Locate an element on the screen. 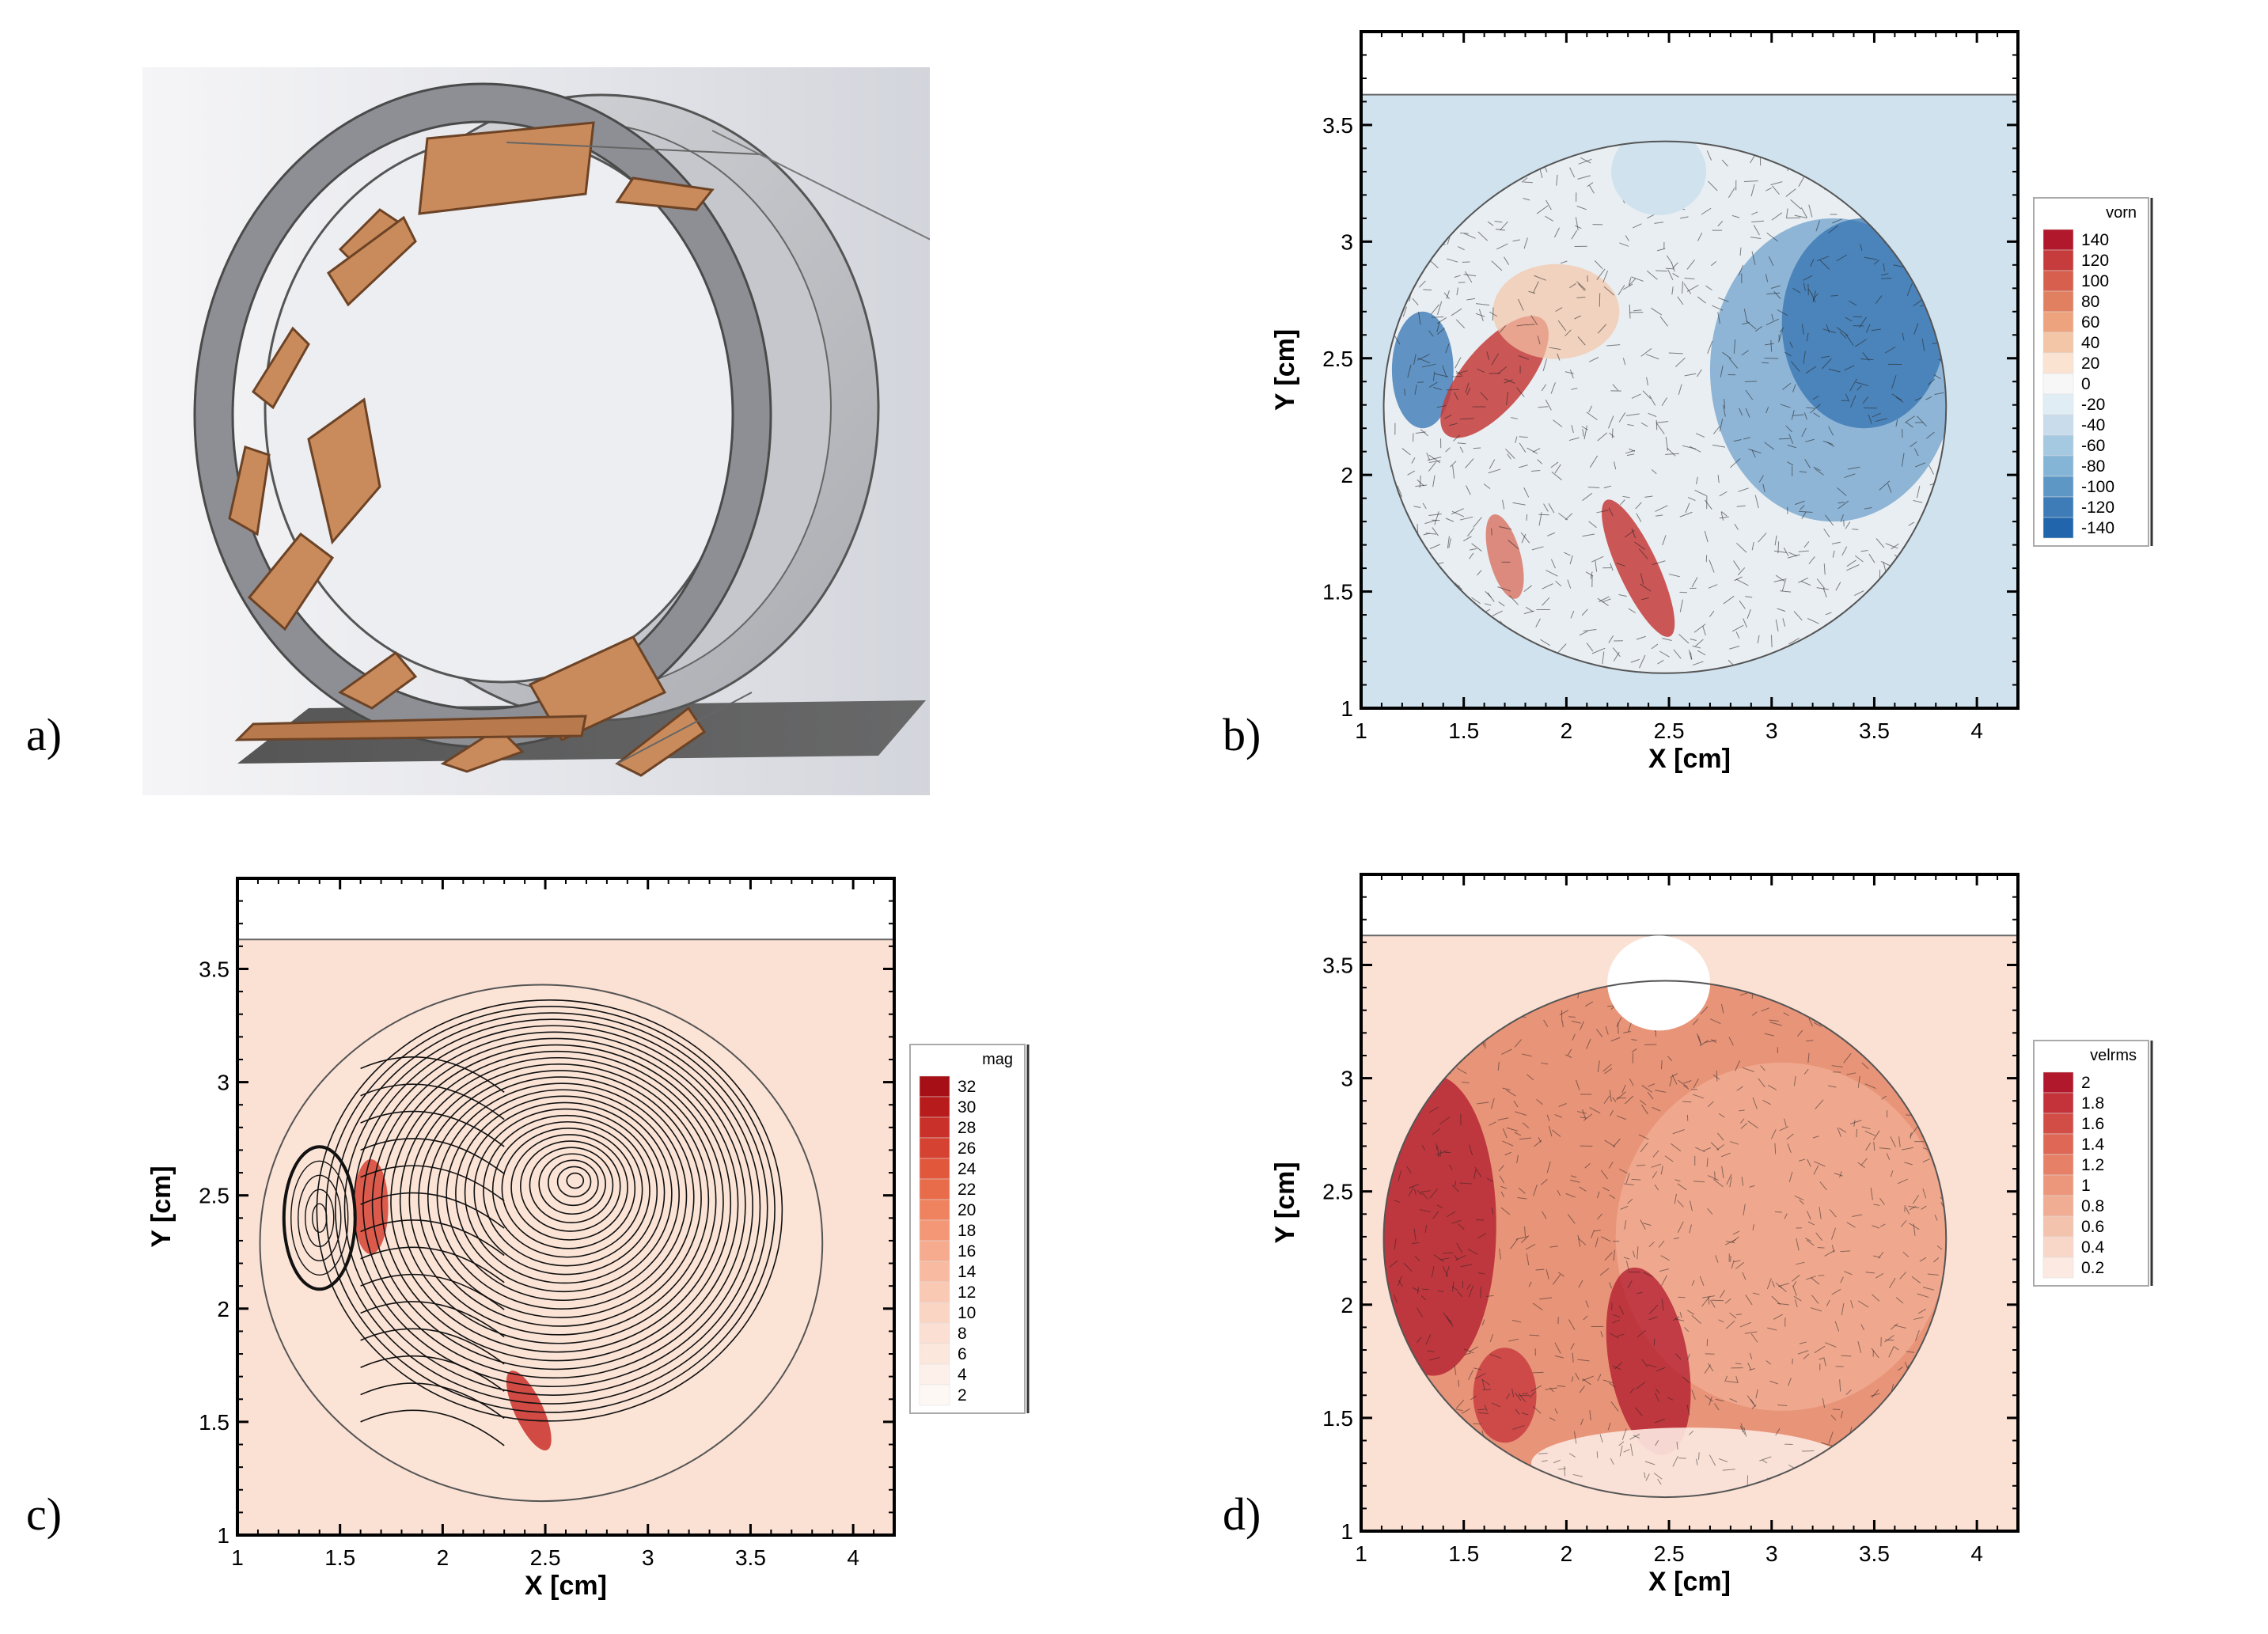  colorbar-level-label: 0.4 is located at coordinates (2093, 1247).